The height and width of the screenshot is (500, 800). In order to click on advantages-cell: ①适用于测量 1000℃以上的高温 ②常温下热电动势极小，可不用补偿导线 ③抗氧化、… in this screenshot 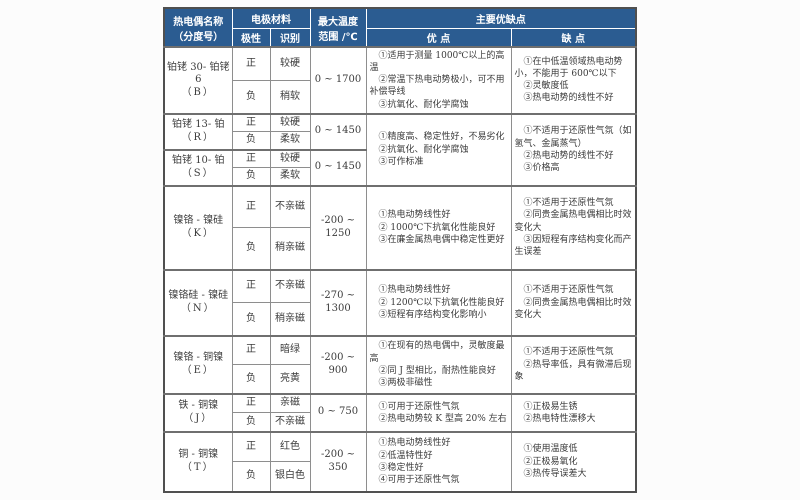, I will do `click(438, 80)`.